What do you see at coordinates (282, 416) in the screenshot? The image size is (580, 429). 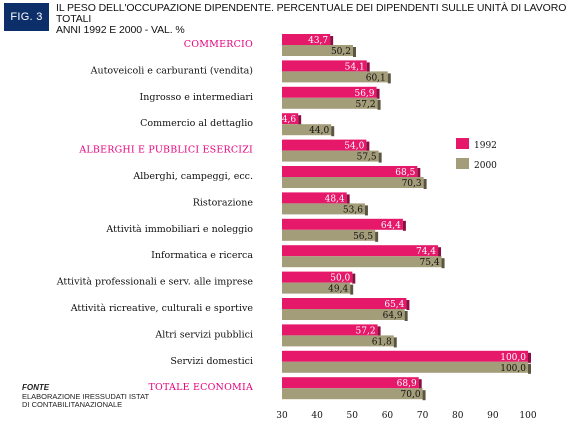 I see `x-tick-30: 30` at bounding box center [282, 416].